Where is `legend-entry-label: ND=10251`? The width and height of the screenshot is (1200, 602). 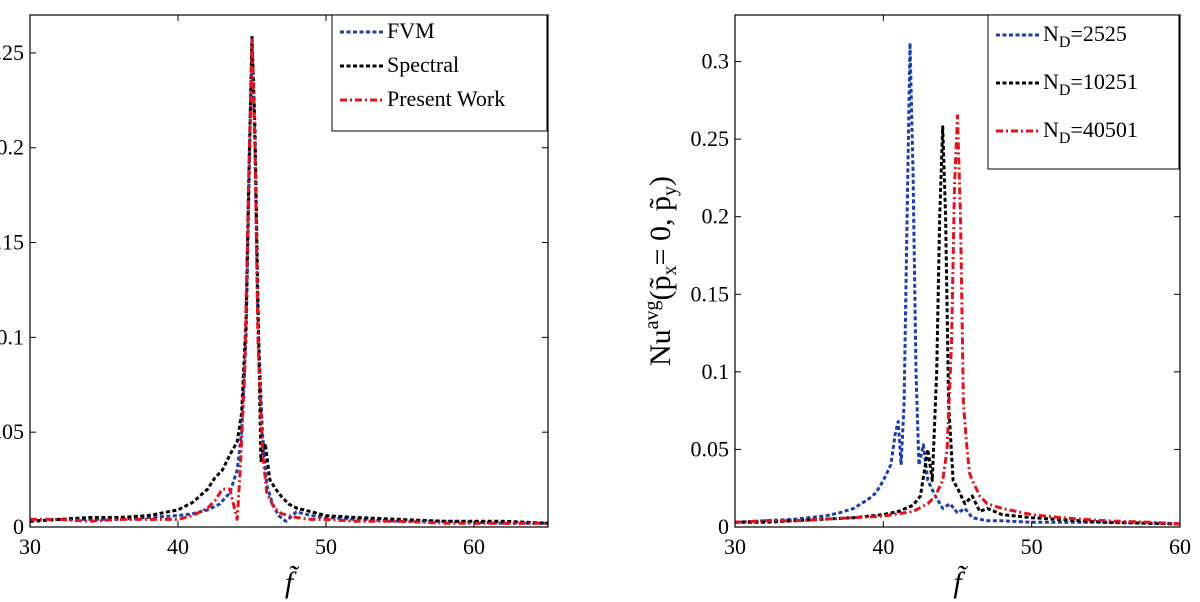
legend-entry-label: ND=10251 is located at coordinates (1090, 84).